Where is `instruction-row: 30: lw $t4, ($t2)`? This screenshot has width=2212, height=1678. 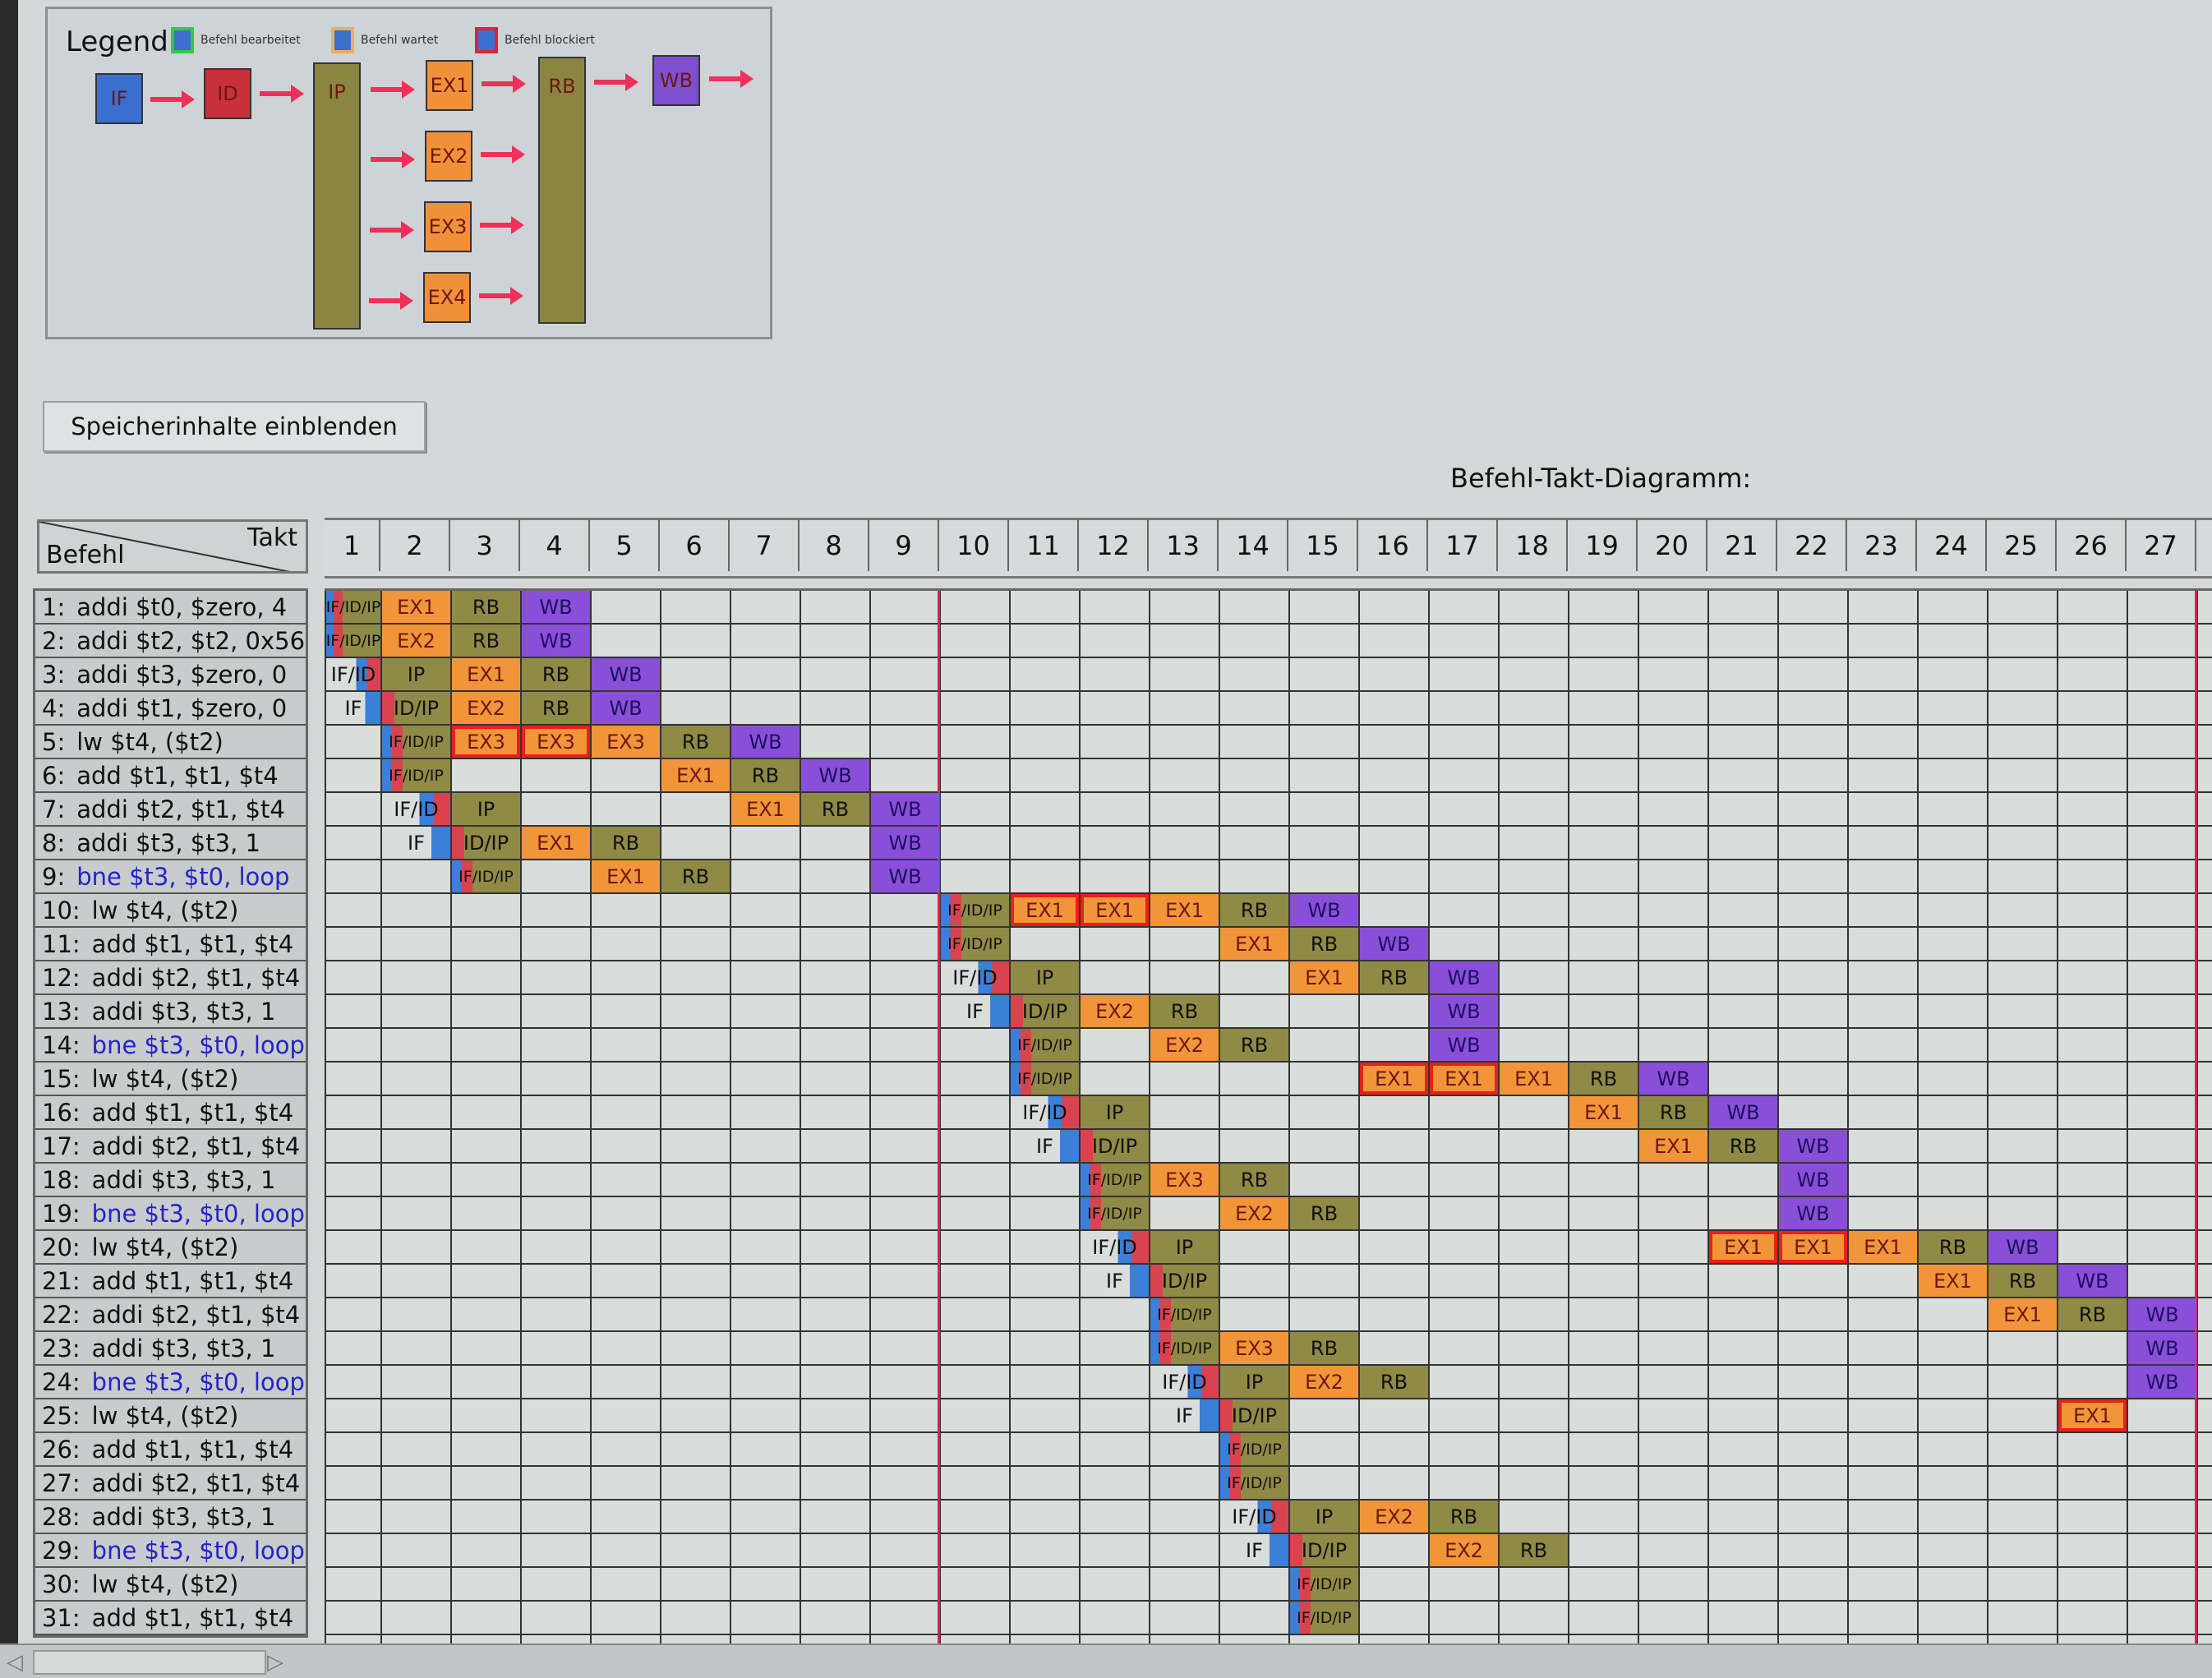 instruction-row: 30: lw $t4, ($t2) is located at coordinates (170, 1585).